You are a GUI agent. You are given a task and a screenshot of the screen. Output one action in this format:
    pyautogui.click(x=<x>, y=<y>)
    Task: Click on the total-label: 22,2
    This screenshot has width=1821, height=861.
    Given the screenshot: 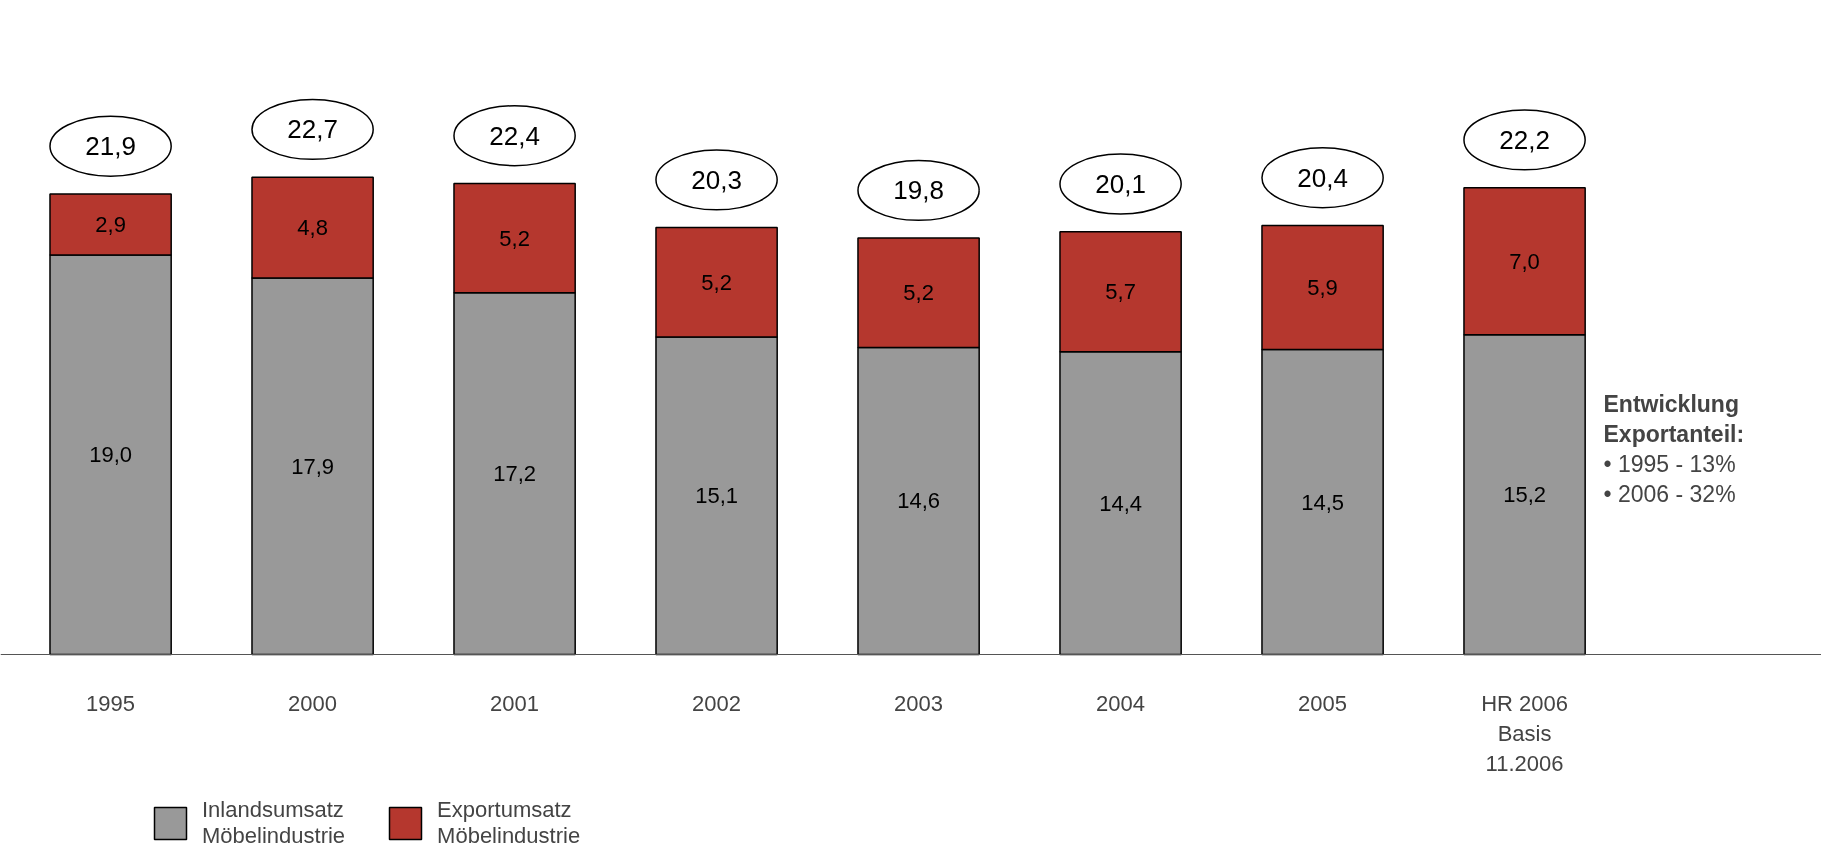 What is the action you would take?
    pyautogui.click(x=1524, y=139)
    